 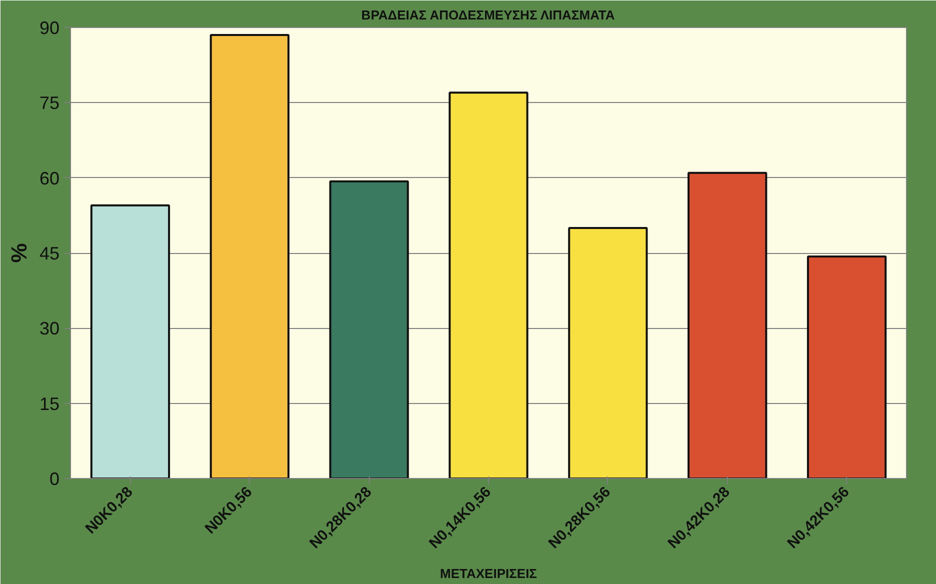 I want to click on y-tick-label: 60, so click(x=49, y=178).